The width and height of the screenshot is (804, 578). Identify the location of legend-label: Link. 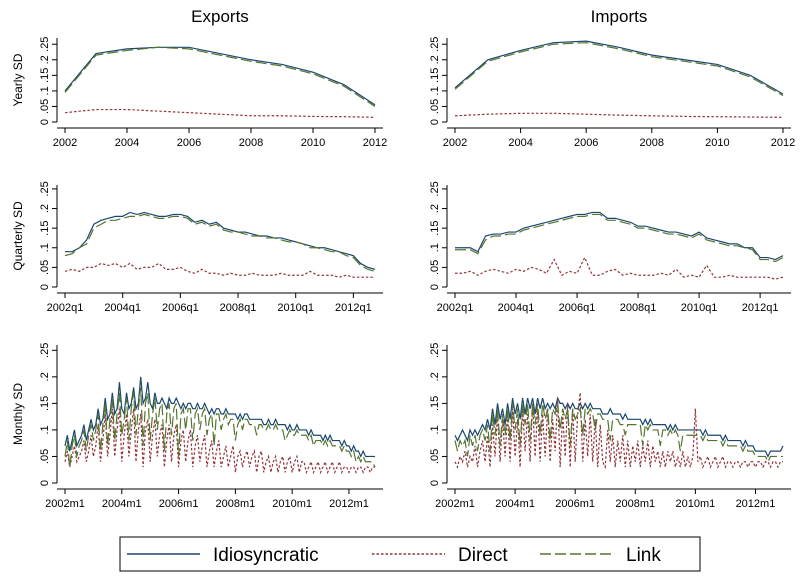
(643, 555).